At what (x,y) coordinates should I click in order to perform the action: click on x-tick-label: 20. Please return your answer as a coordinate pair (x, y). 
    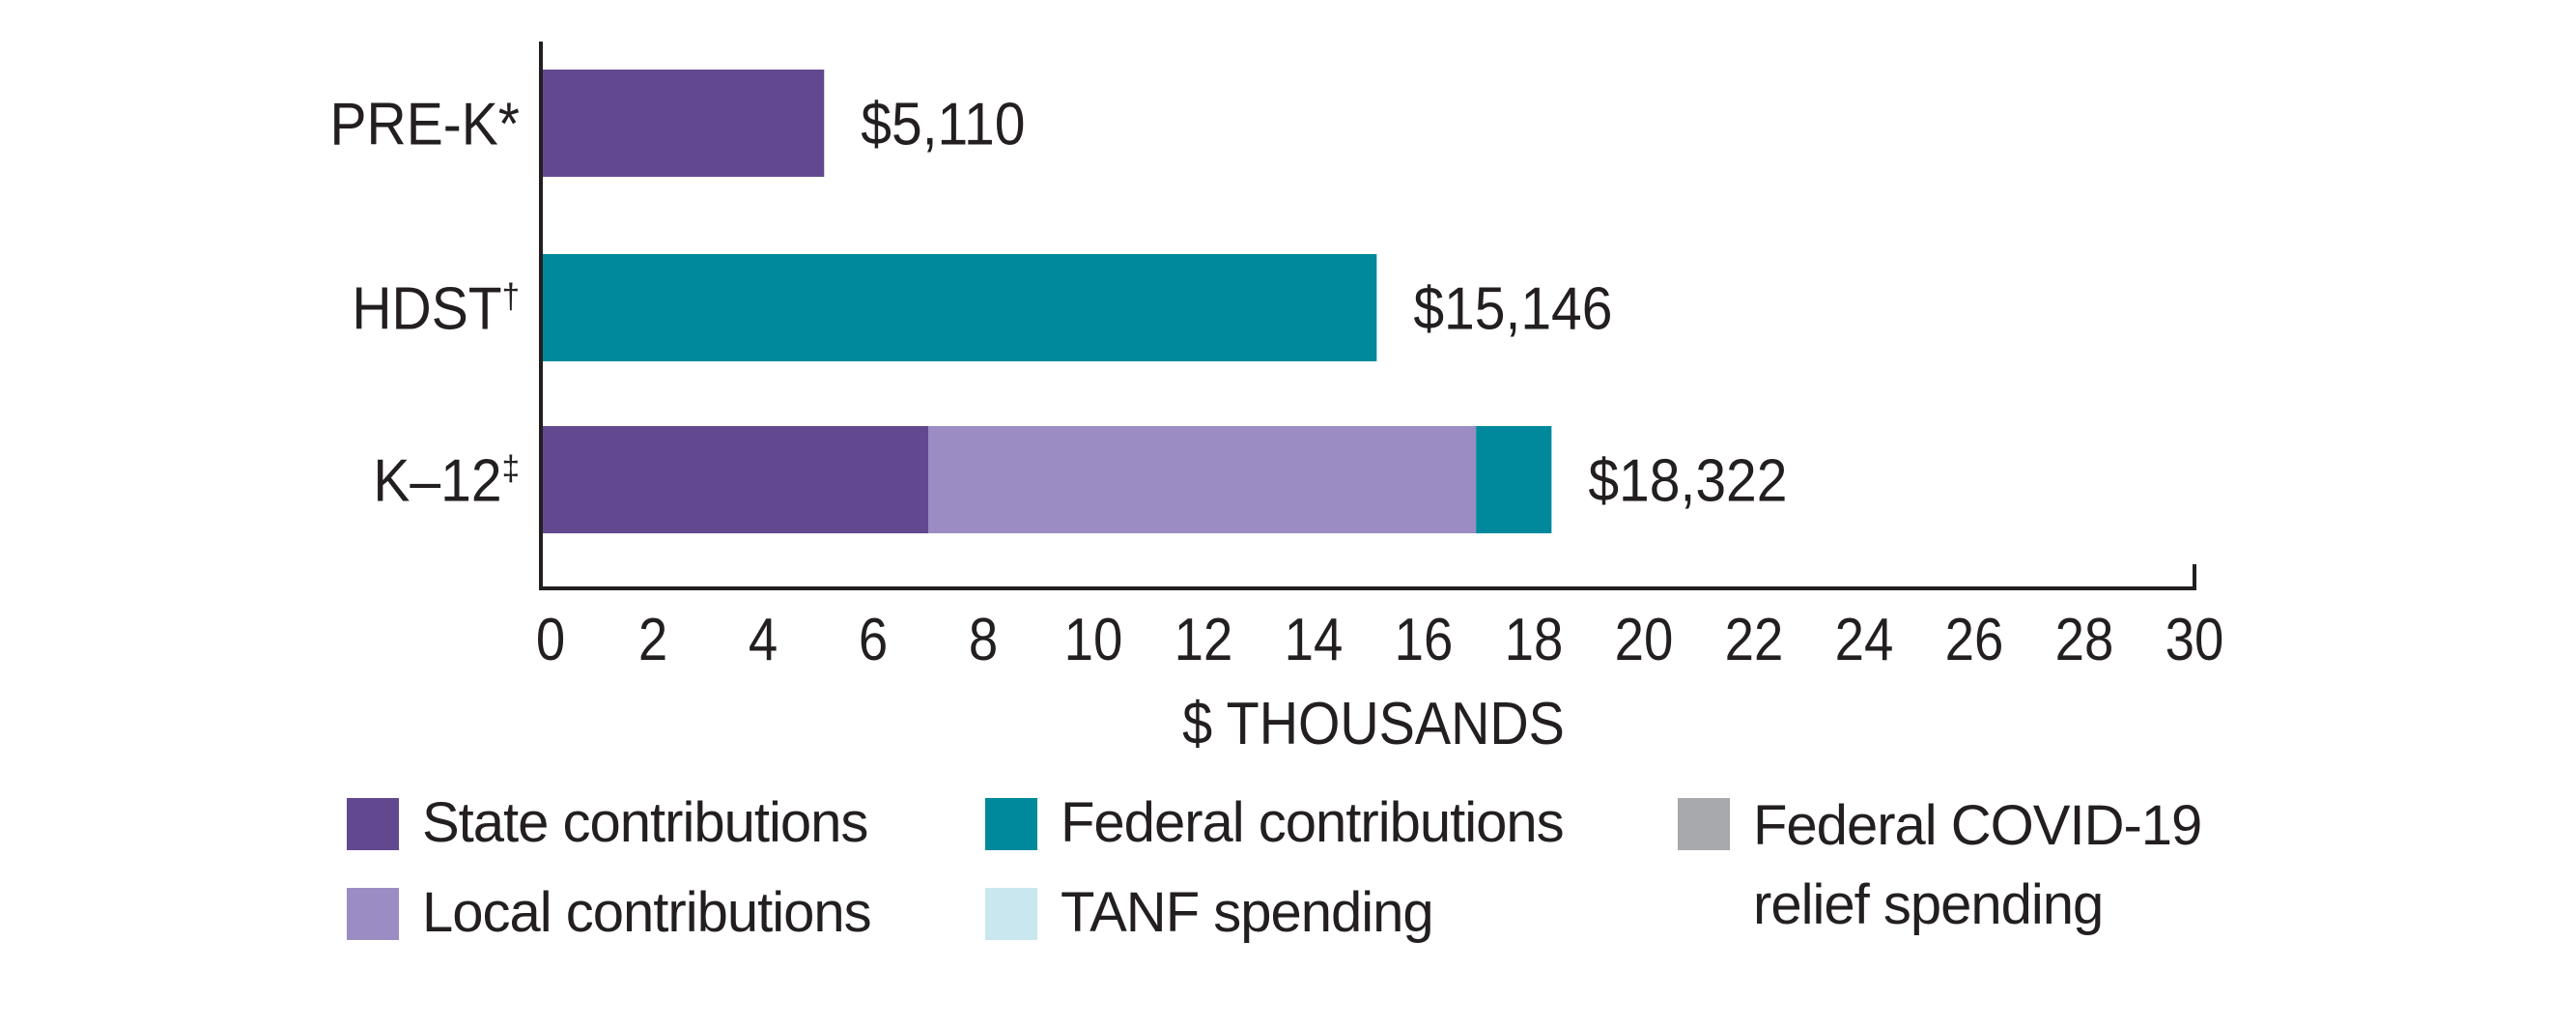
    Looking at the image, I should click on (1644, 640).